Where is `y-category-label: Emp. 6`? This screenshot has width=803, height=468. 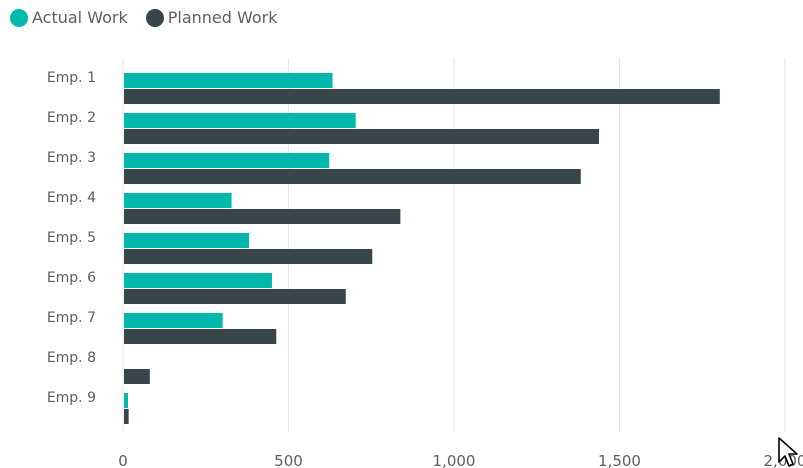
y-category-label: Emp. 6 is located at coordinates (71, 278).